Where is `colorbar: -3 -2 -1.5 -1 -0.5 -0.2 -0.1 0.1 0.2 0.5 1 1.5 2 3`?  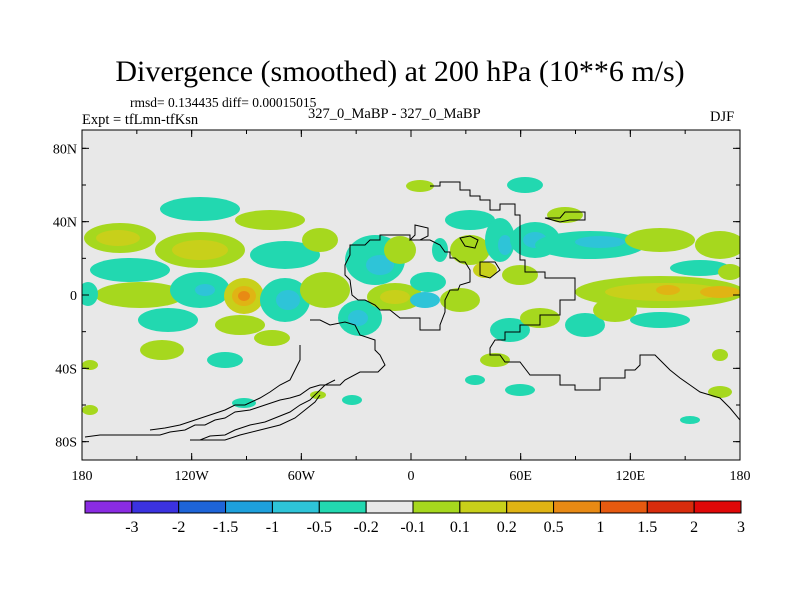 colorbar: -3 -2 -1.5 -1 -0.5 -0.2 -0.1 0.1 0.2 0.5 1 1.5 2 3 is located at coordinates (414, 518).